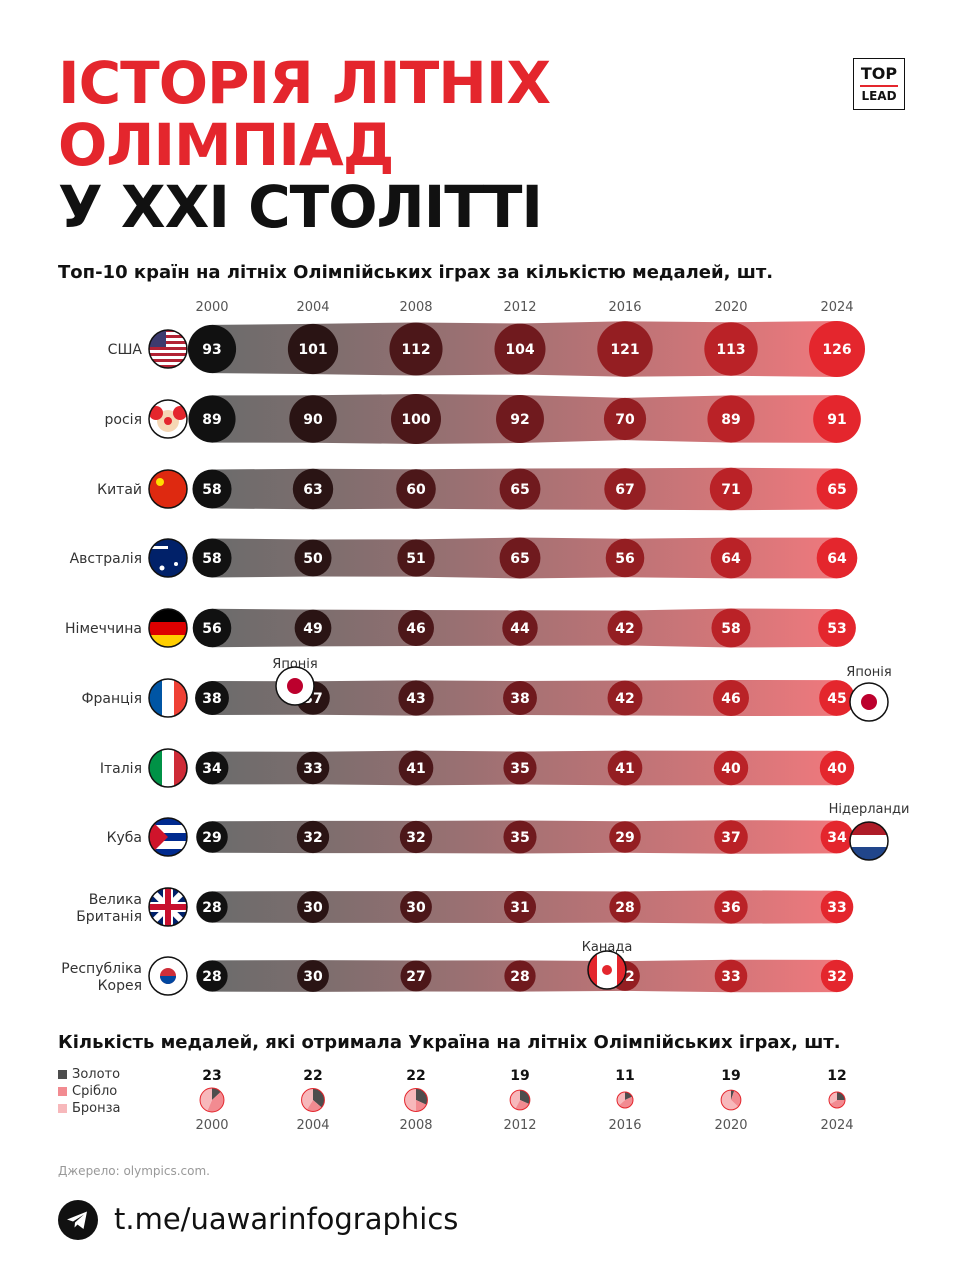  What do you see at coordinates (96, 1074) in the screenshot?
I see `legend-gold-label: Золото` at bounding box center [96, 1074].